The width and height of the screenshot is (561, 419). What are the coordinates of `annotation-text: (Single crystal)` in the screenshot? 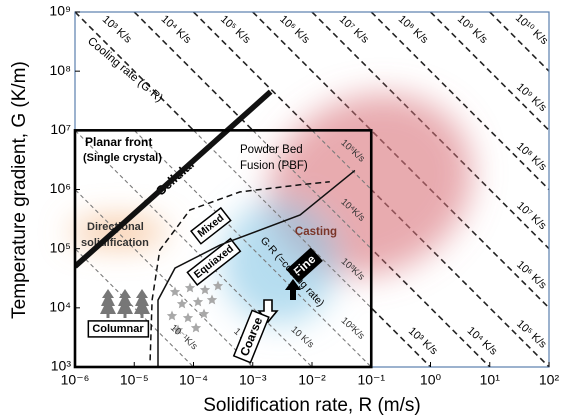 It's located at (122, 158).